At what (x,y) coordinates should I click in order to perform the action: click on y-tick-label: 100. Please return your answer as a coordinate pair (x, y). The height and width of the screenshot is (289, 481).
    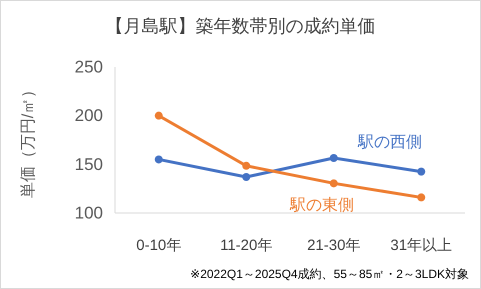
    Looking at the image, I should click on (88, 213).